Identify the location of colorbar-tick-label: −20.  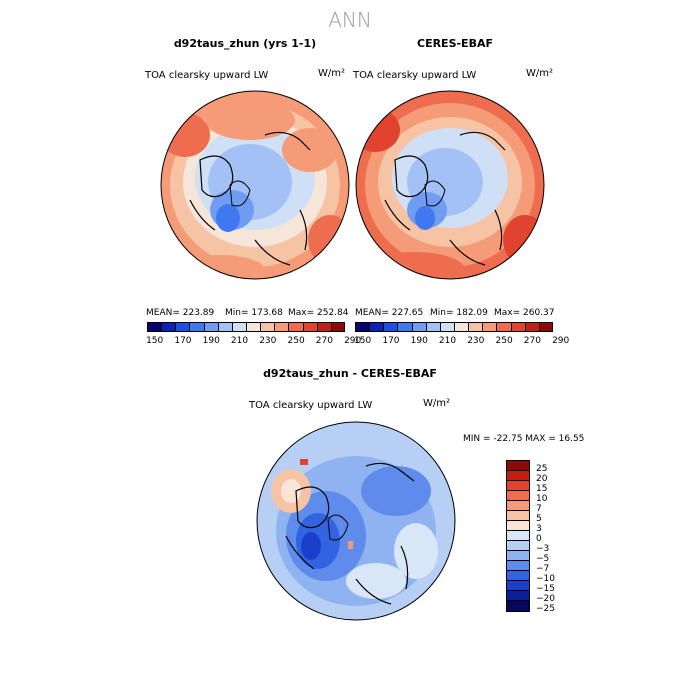
(545, 599).